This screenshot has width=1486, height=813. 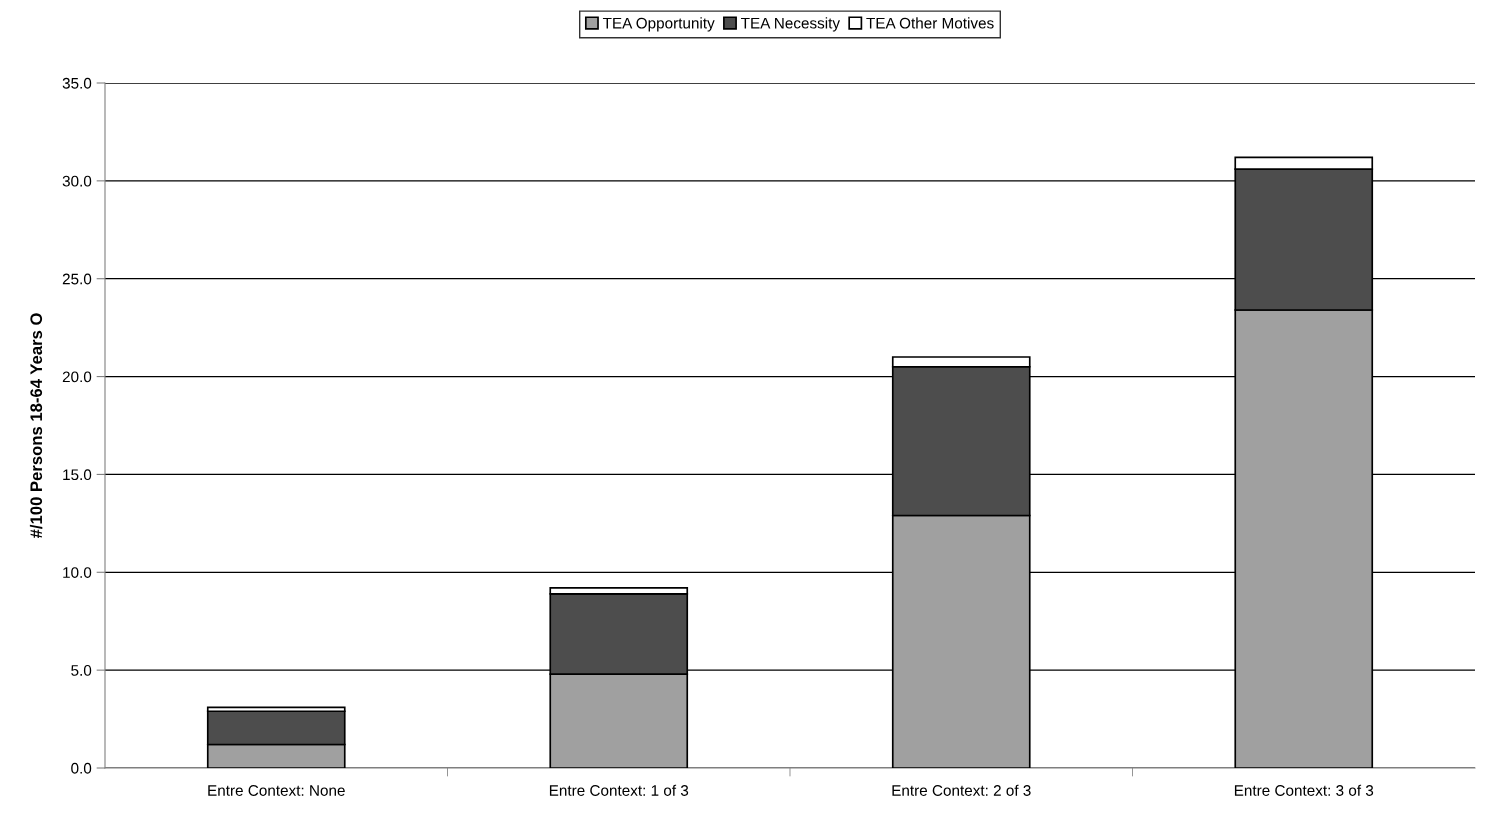 I want to click on x-tick-label: Entre Context: 2 of 3, so click(x=961, y=790).